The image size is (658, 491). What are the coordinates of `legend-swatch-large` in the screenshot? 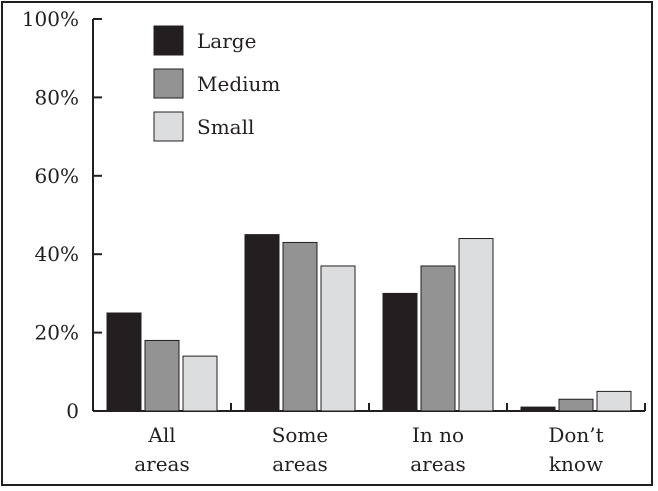 It's located at (168, 40).